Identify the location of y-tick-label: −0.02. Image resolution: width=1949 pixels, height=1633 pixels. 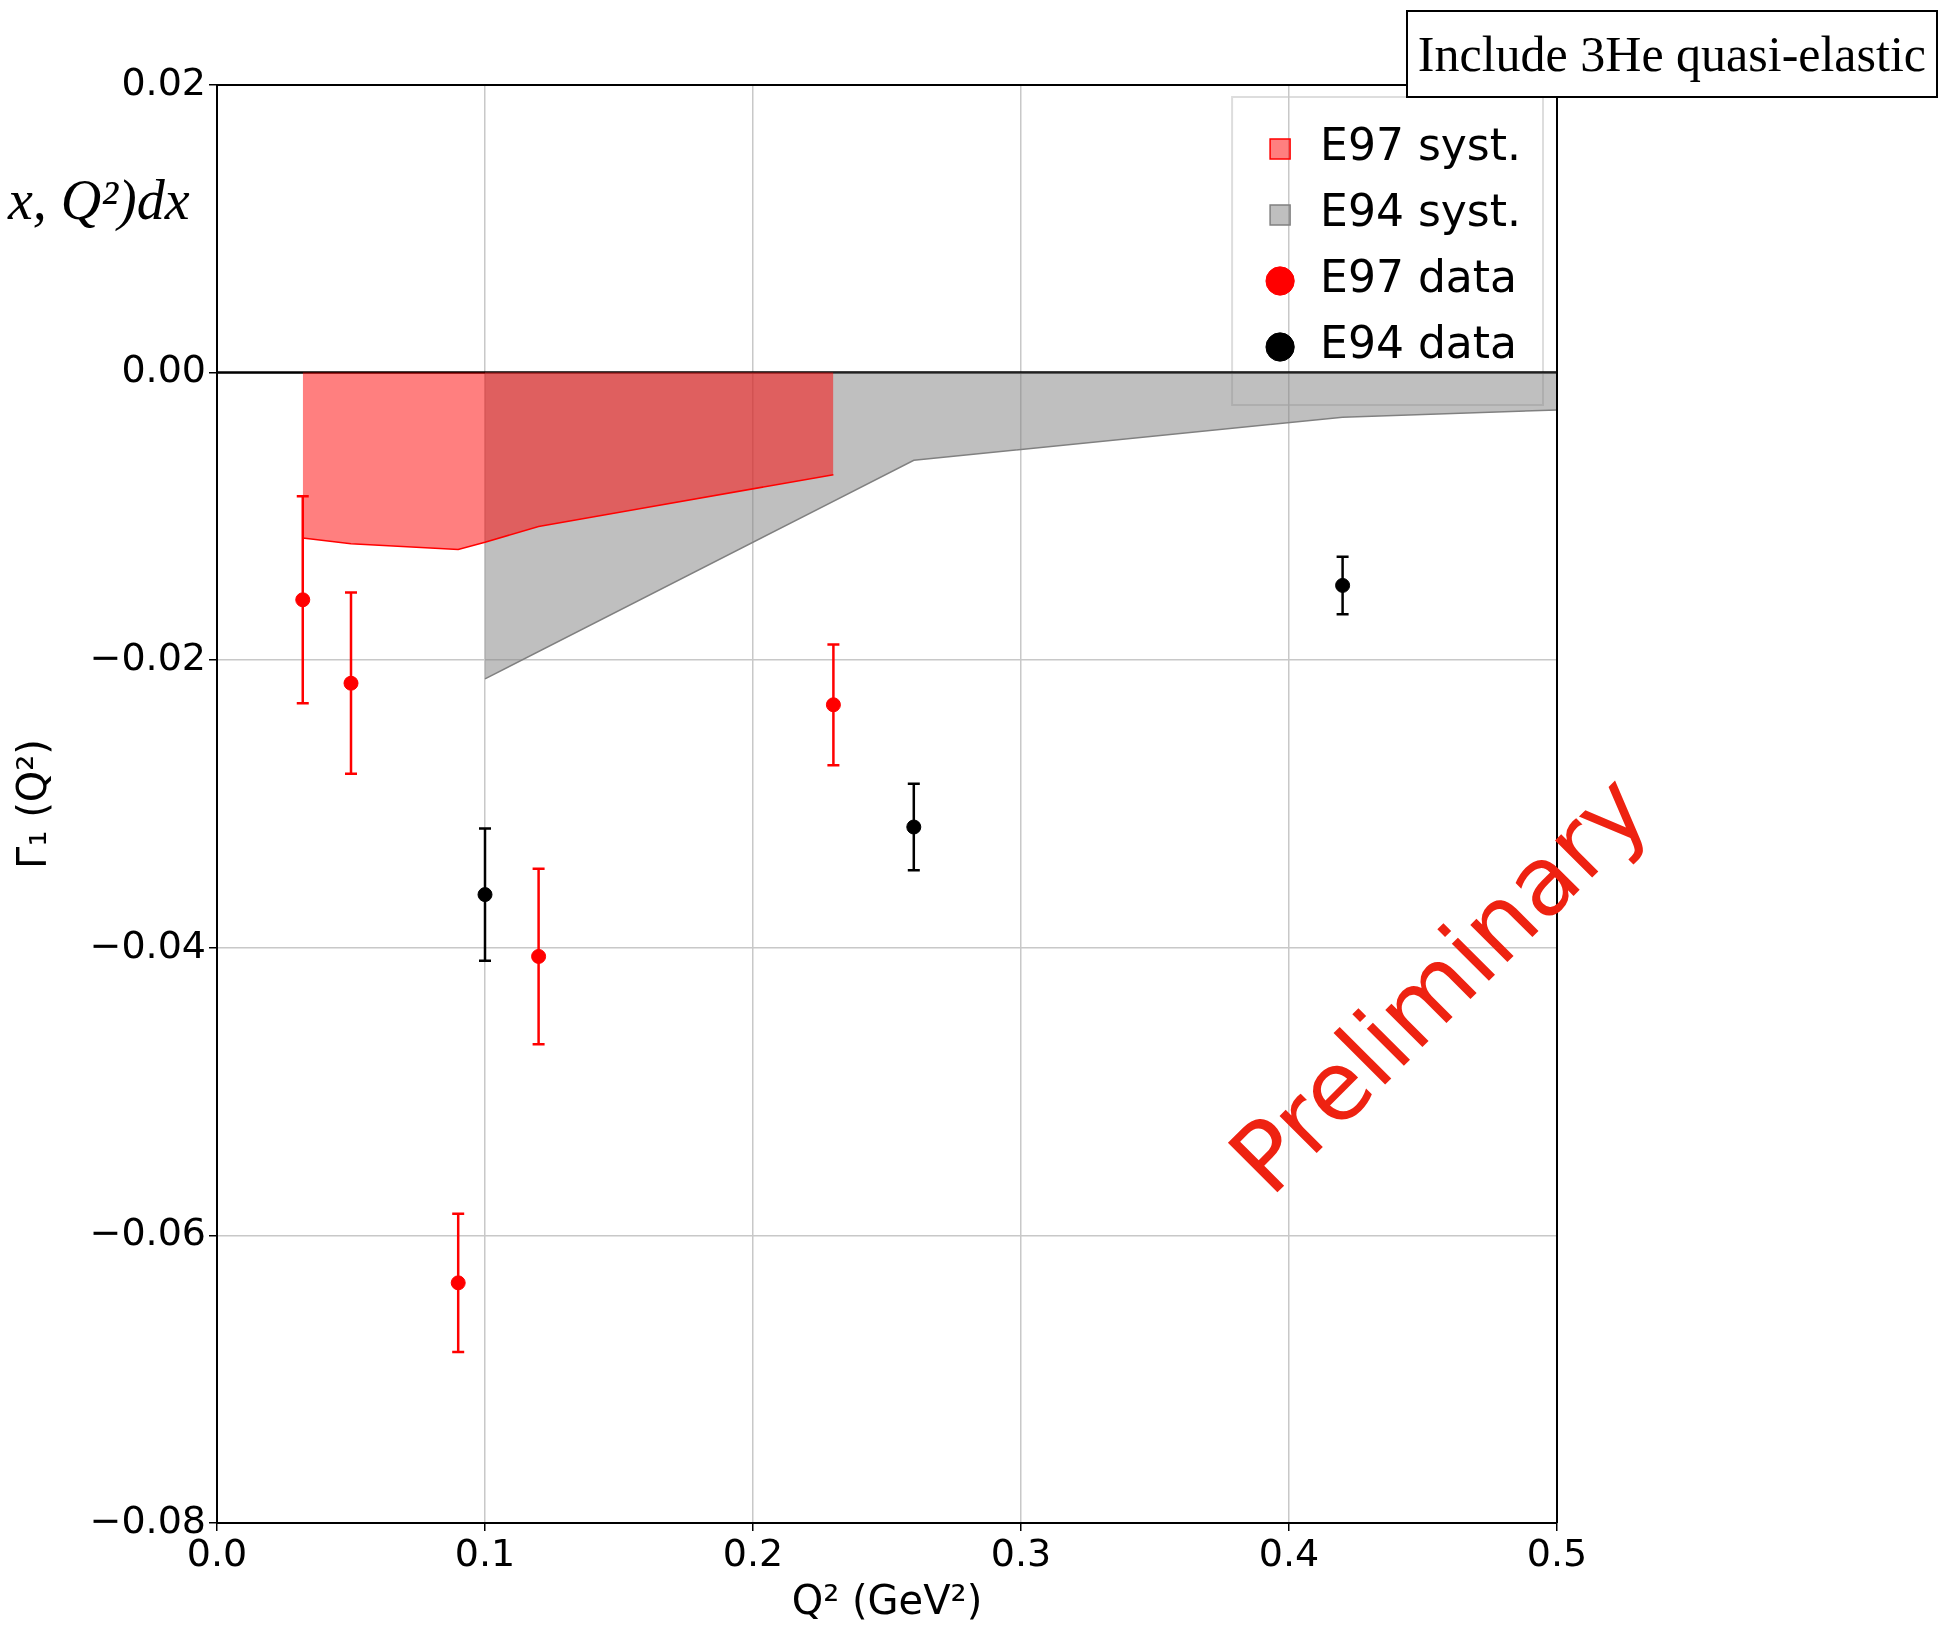
(147, 657).